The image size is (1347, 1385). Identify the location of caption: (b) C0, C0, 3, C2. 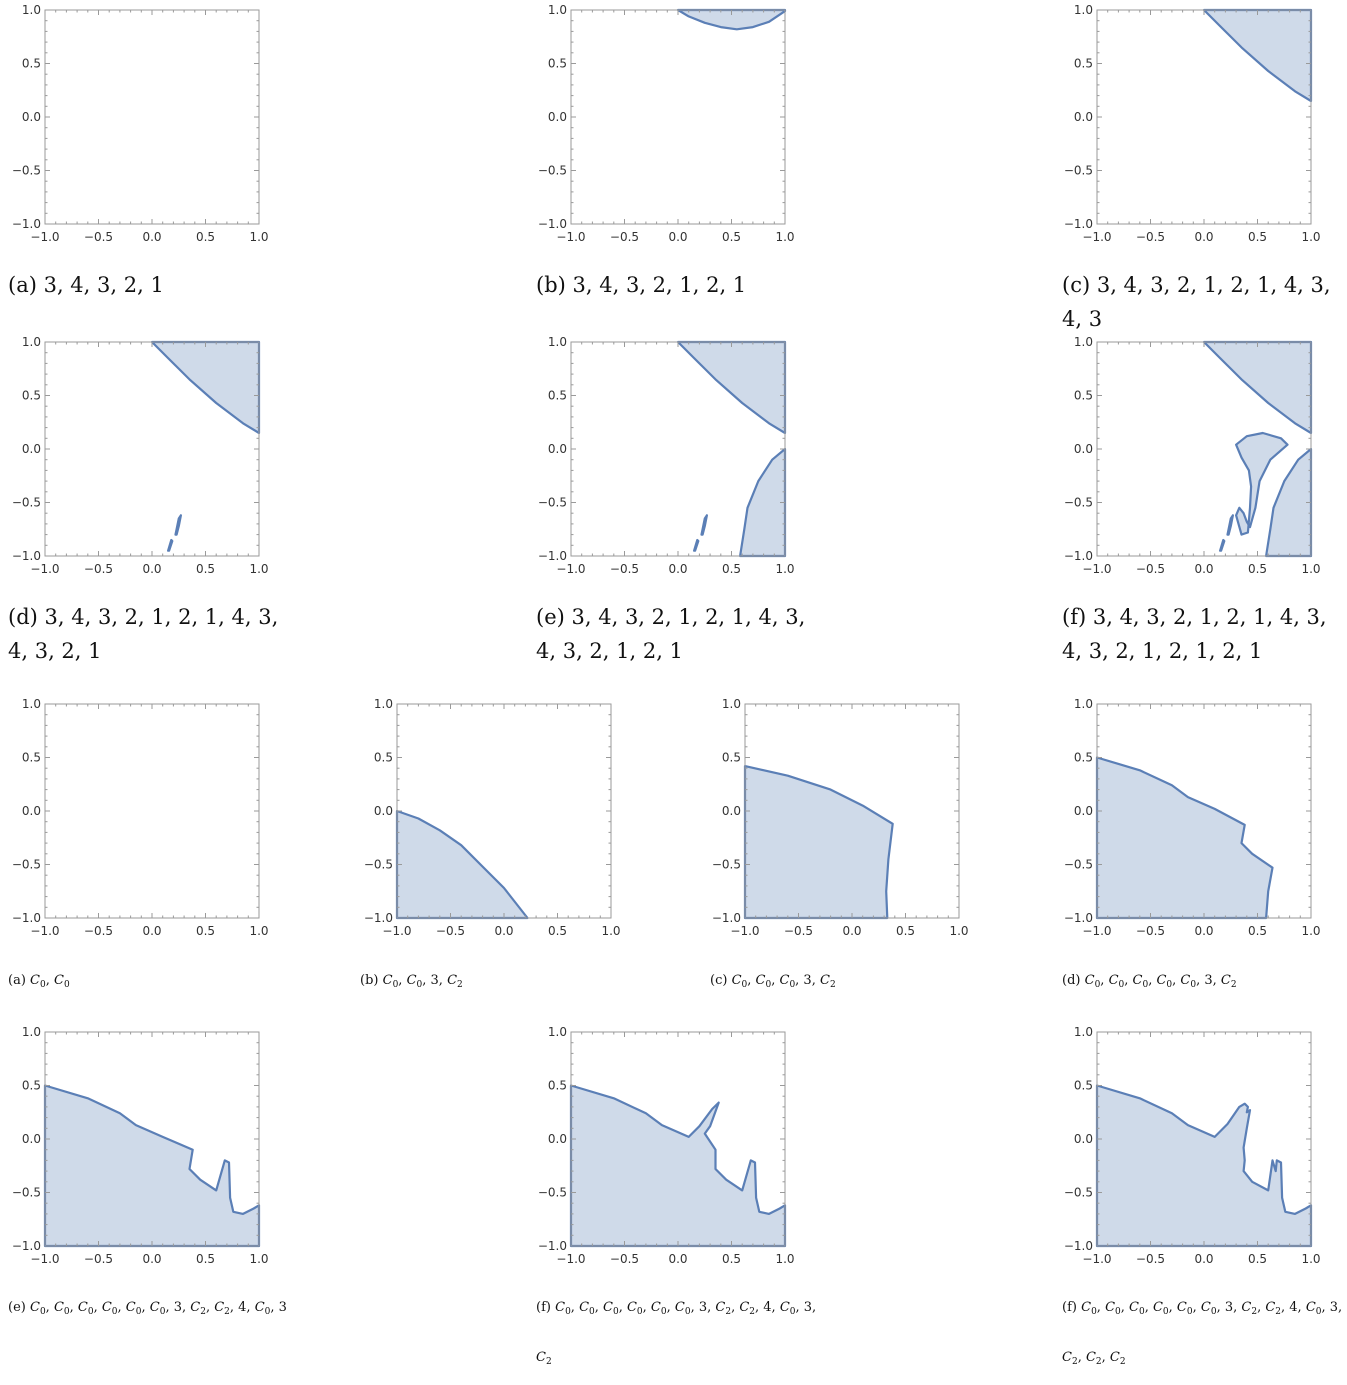
(505, 983).